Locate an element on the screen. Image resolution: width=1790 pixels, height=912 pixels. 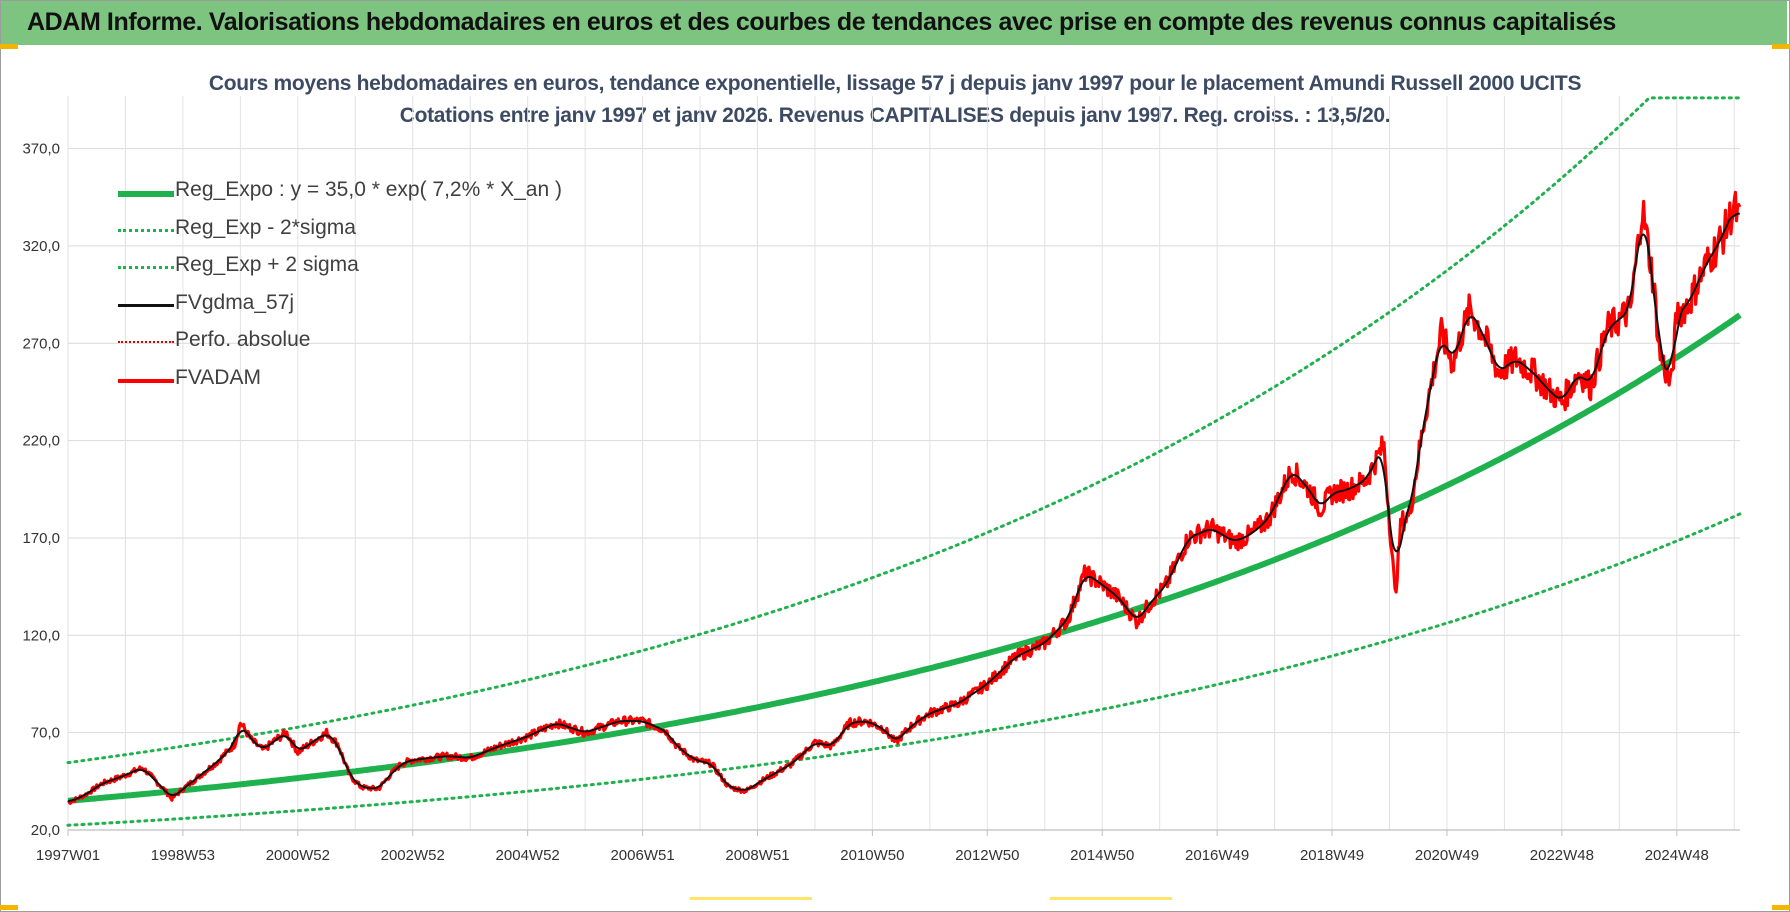
legend-label: Reg_Exp + 2 sigma is located at coordinates (267, 264).